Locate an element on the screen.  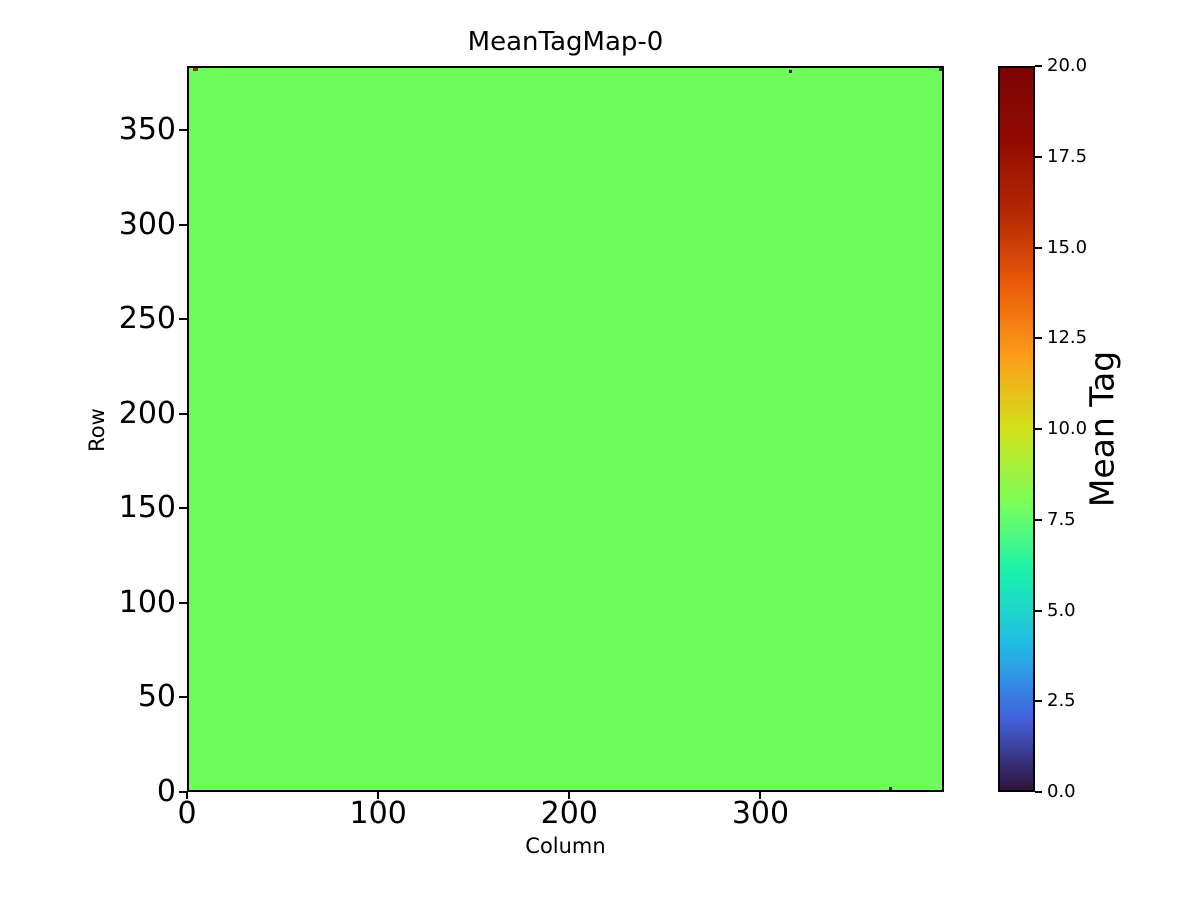
x-tick-label: 200 is located at coordinates (569, 813).